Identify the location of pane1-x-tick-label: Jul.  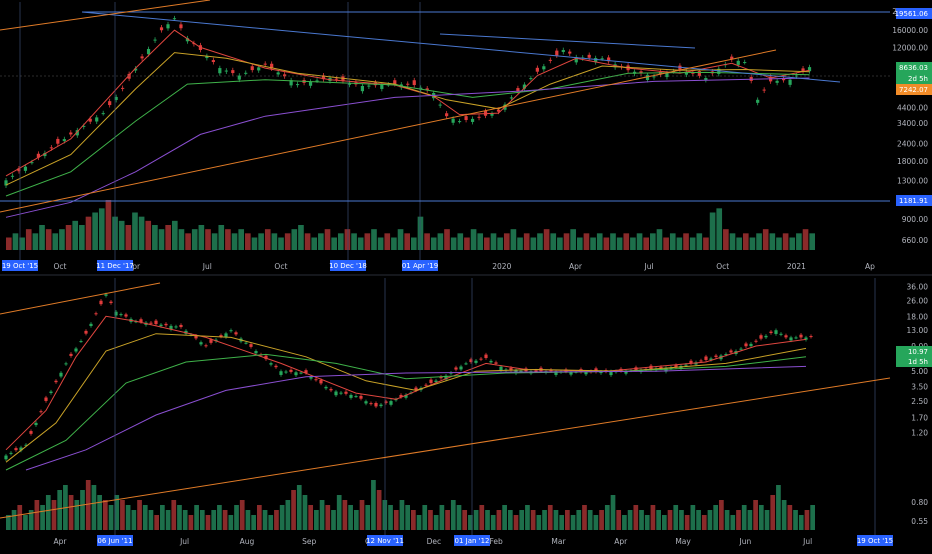
(207, 266).